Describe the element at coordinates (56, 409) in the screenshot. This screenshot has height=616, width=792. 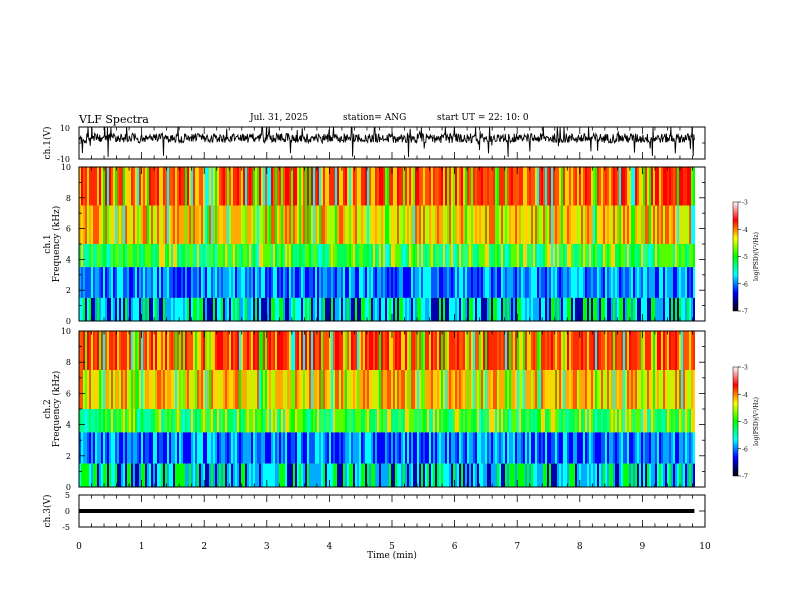
I see `ch2-spectrogram-ylabel: Frequency (kHz)` at that location.